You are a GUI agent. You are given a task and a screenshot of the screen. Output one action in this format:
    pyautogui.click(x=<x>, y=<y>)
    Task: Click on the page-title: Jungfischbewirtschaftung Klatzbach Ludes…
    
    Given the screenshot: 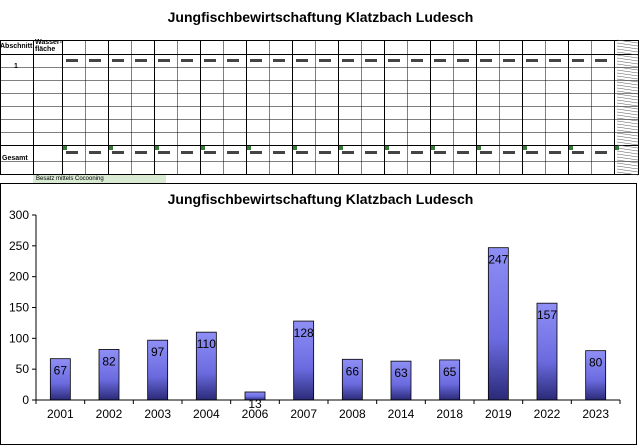 What is the action you would take?
    pyautogui.click(x=320, y=17)
    